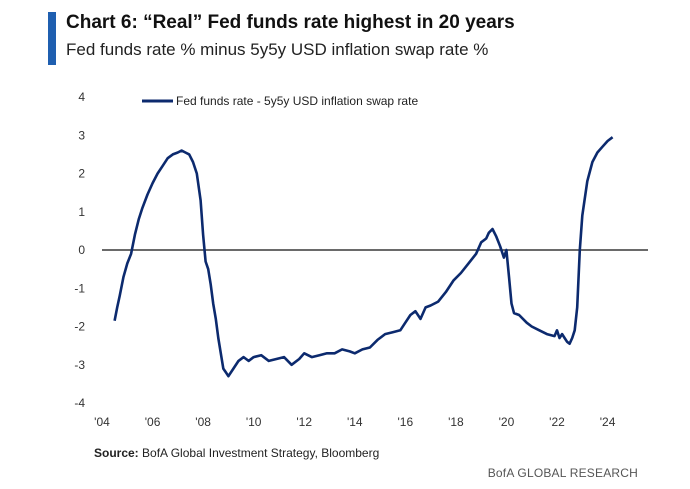 The image size is (690, 489). What do you see at coordinates (81, 174) in the screenshot?
I see `y-tick-label: 2` at bounding box center [81, 174].